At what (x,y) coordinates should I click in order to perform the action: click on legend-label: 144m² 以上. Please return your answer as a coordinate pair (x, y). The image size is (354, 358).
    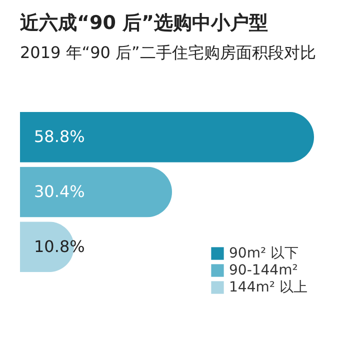
    Looking at the image, I should click on (268, 288).